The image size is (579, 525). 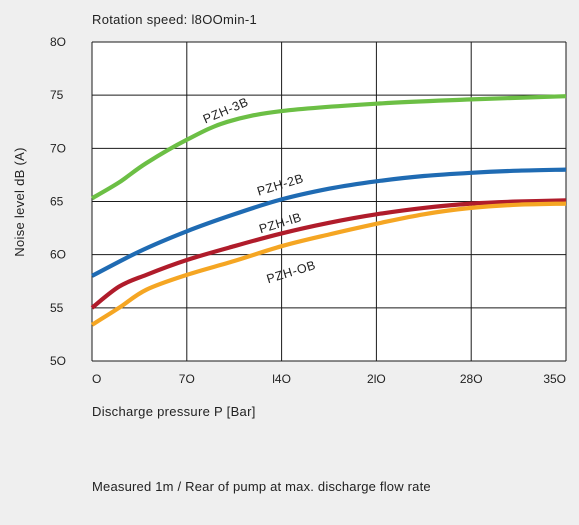 I want to click on y-tick-label: 6O, so click(x=58, y=255).